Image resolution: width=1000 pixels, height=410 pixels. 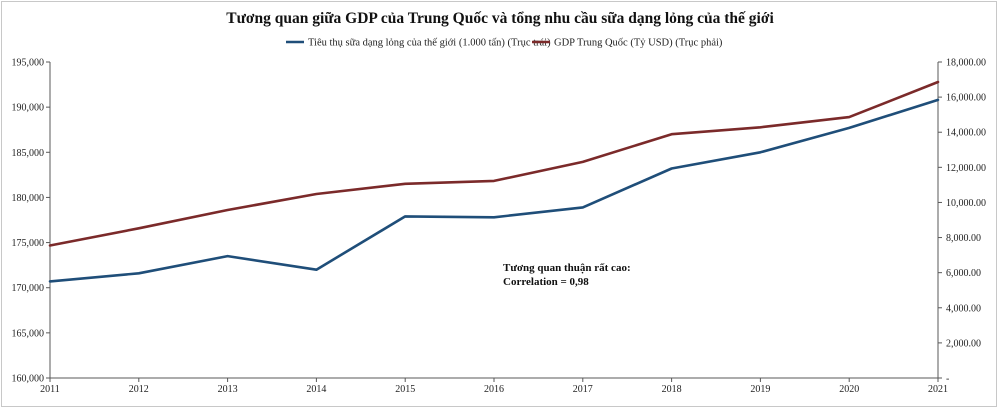 I want to click on left-tick-label: 175,000, so click(x=28, y=243).